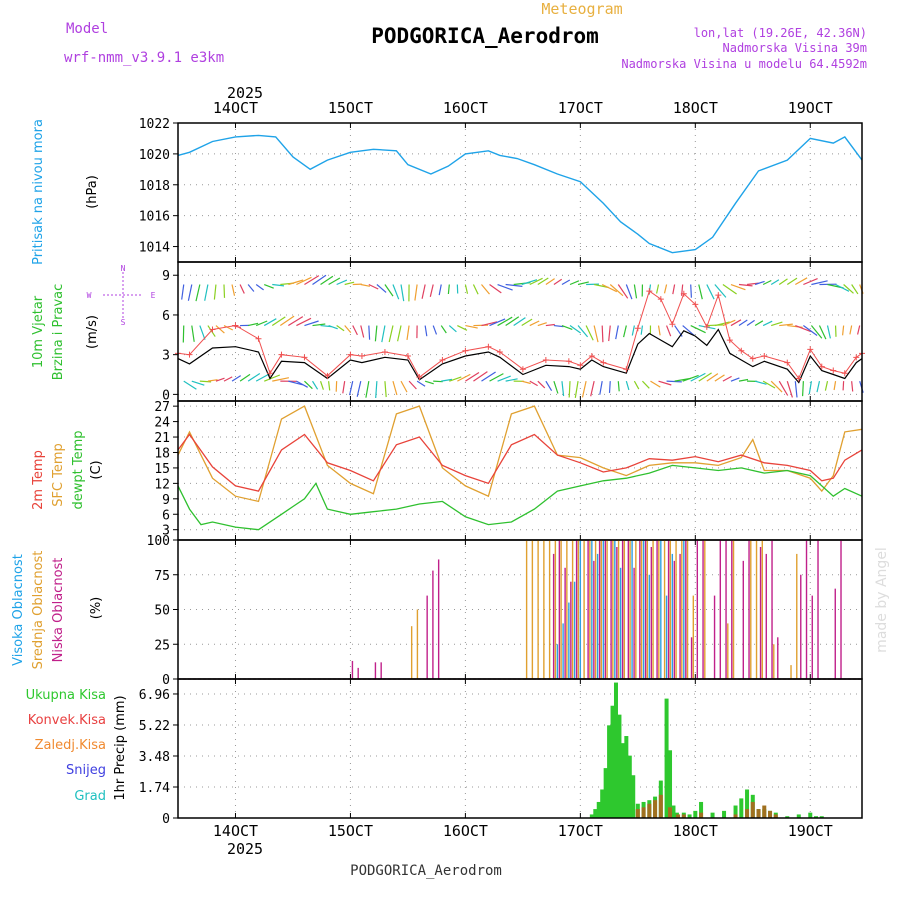  I want to click on tick-label: 1018, so click(154, 186).